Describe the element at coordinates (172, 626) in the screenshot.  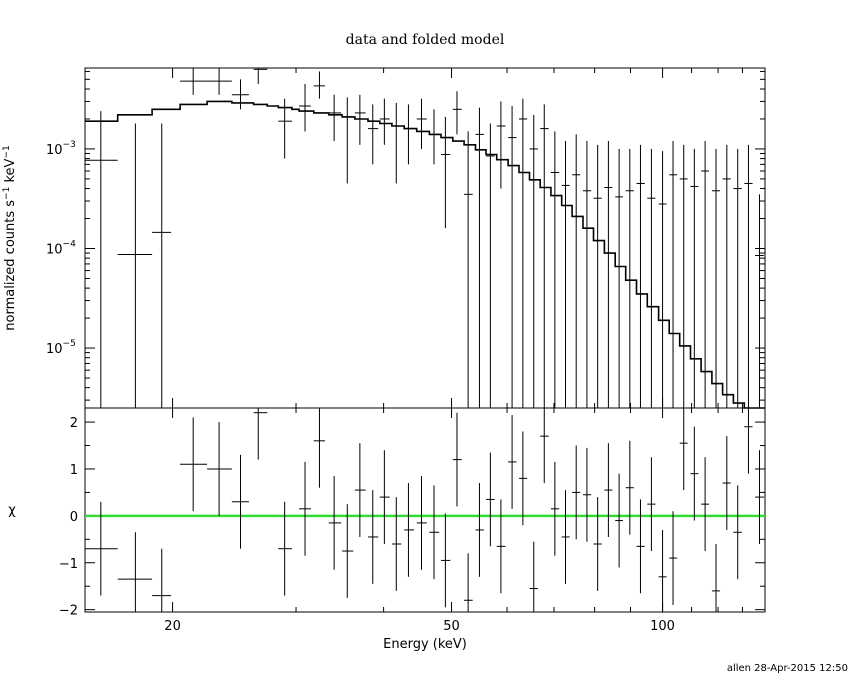
I see `x-tick-label: 20` at that location.